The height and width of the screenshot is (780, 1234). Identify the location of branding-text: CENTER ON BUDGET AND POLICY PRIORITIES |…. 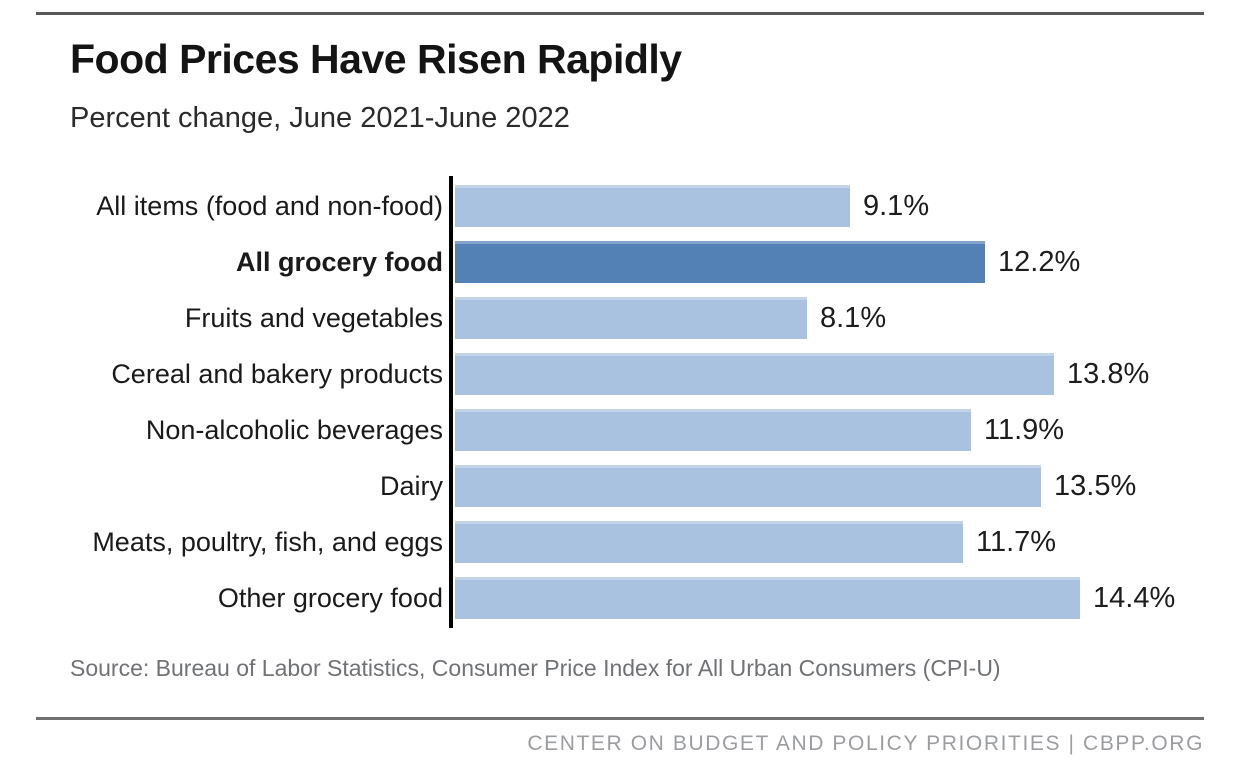
(865, 743).